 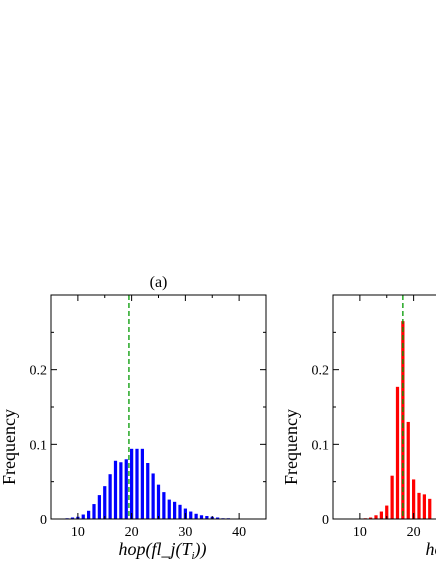 I want to click on x-tick-label-40: 40, so click(x=239, y=532).